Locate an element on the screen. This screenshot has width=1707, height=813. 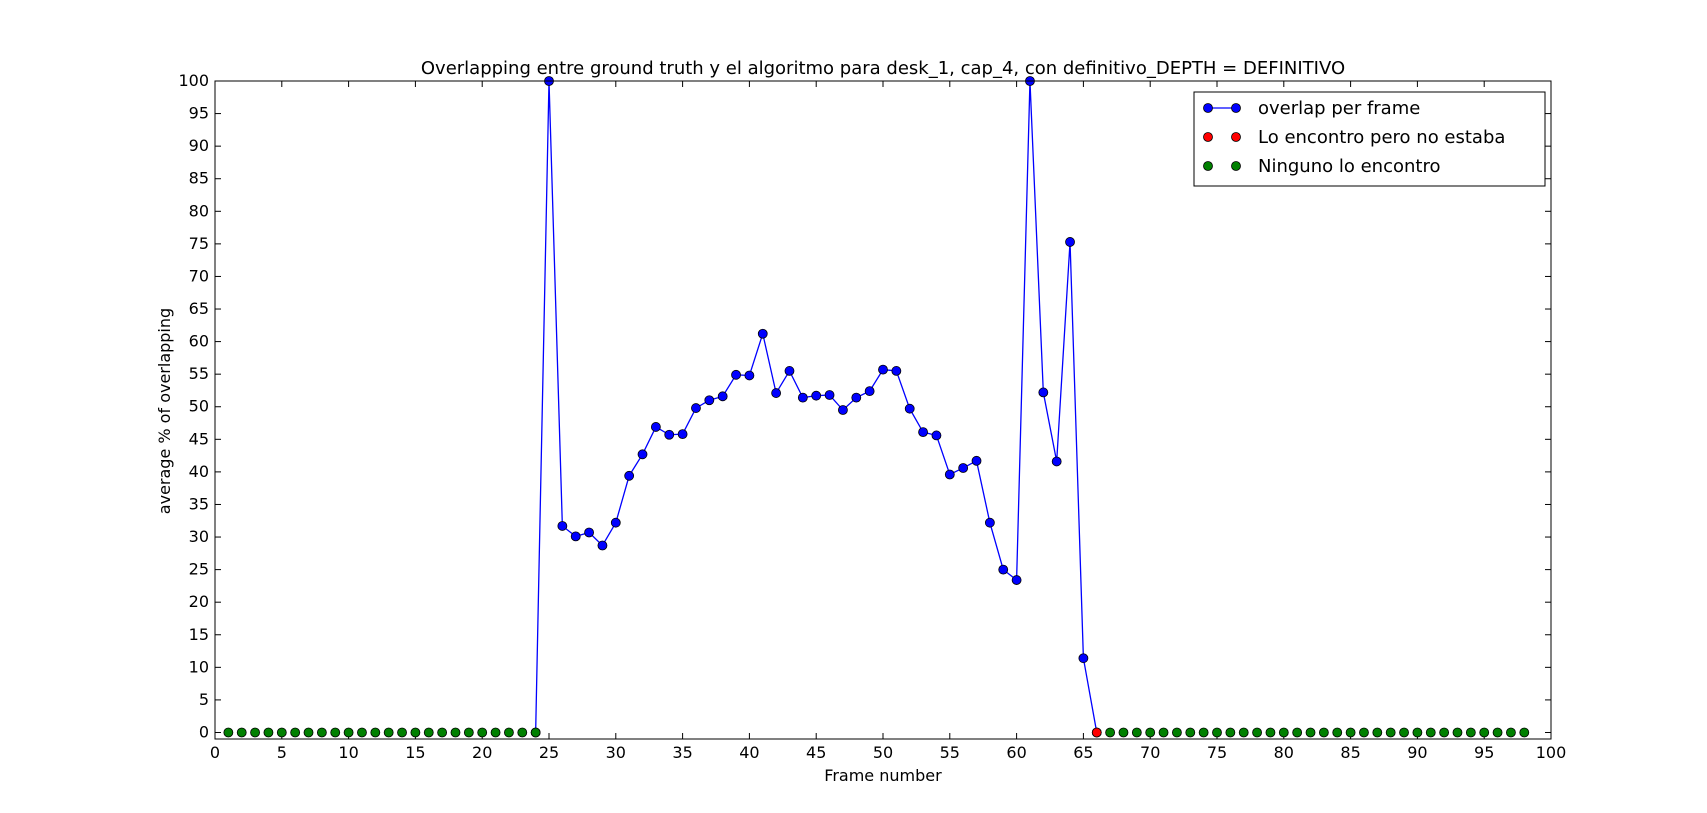
y-tick-label: 50 is located at coordinates (199, 406).